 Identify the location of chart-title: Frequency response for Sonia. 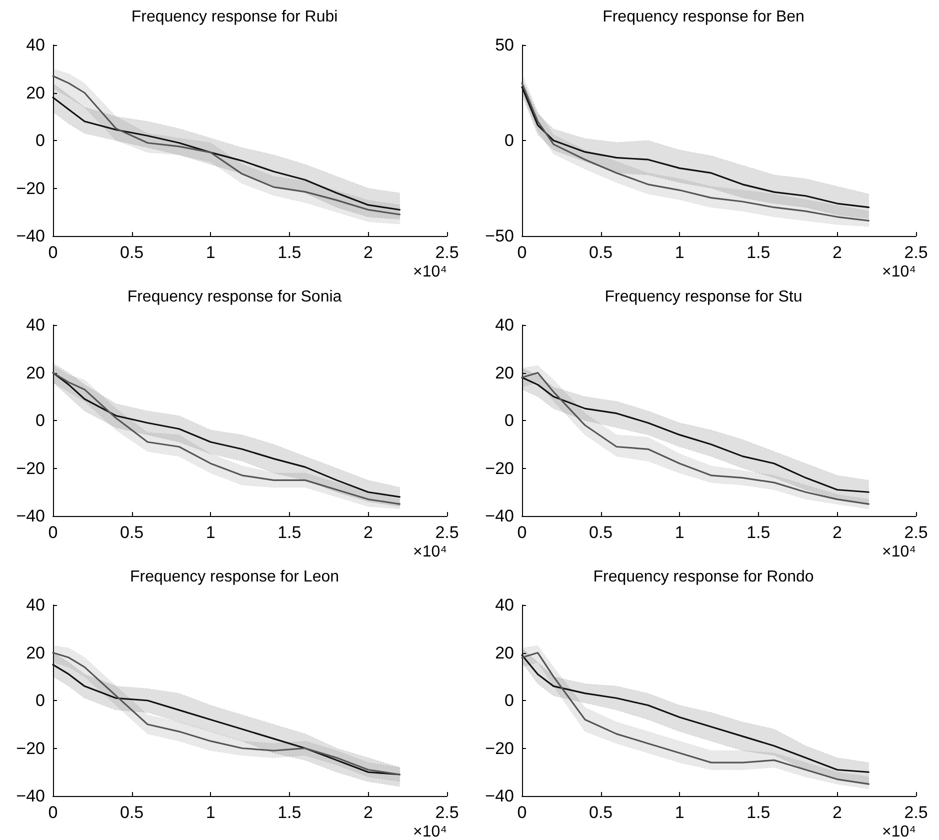
(234, 297).